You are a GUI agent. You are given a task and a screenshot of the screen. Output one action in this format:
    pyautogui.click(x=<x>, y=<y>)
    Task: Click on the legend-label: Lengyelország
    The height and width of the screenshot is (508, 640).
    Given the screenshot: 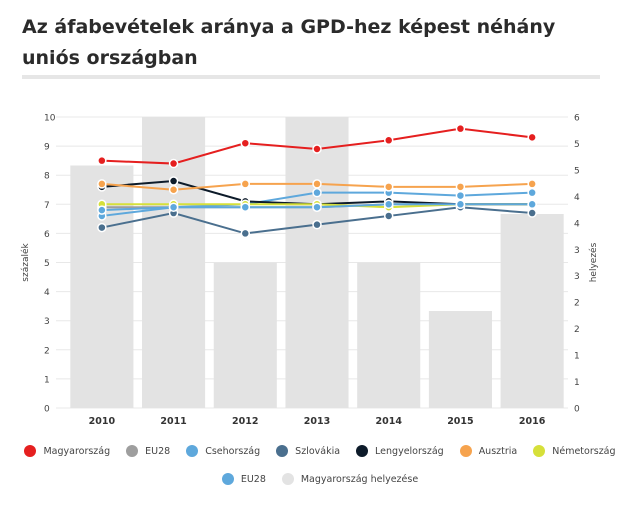 What is the action you would take?
    pyautogui.click(x=409, y=451)
    